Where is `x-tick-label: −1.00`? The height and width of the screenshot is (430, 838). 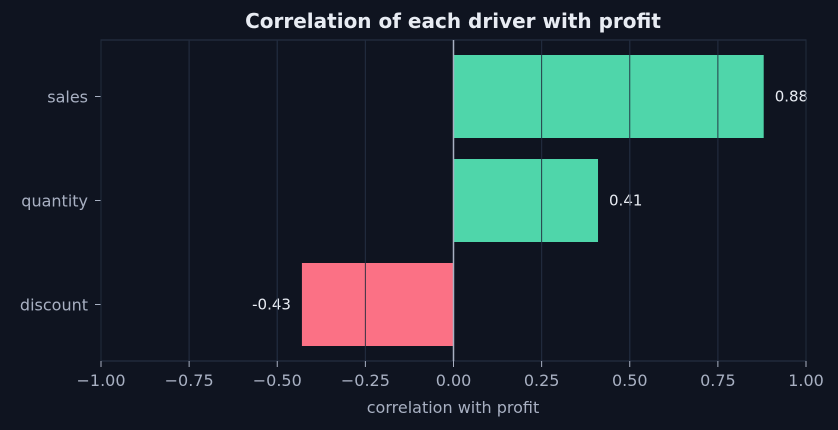 x-tick-label: −1.00 is located at coordinates (100, 380).